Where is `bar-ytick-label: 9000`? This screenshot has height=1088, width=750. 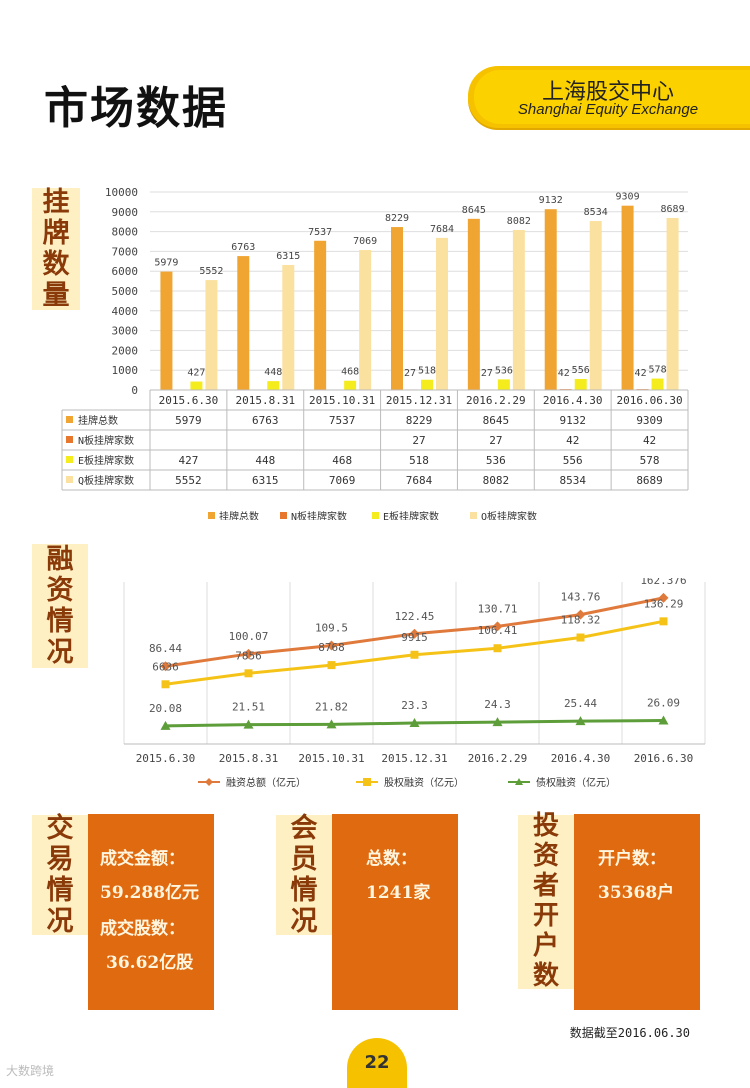
bar-ytick-label: 9000 is located at coordinates (125, 212).